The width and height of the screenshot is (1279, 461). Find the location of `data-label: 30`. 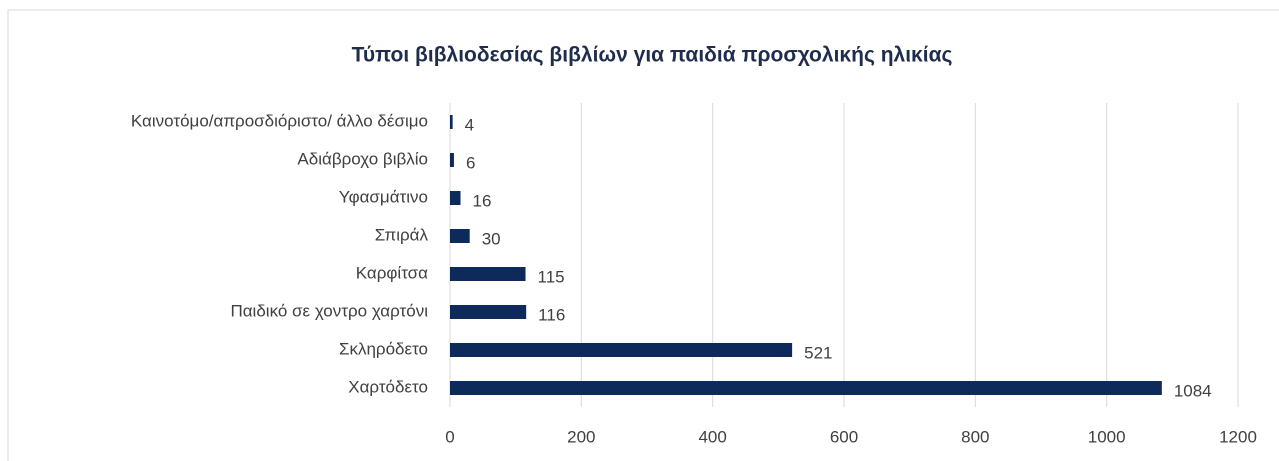

data-label: 30 is located at coordinates (491, 238).